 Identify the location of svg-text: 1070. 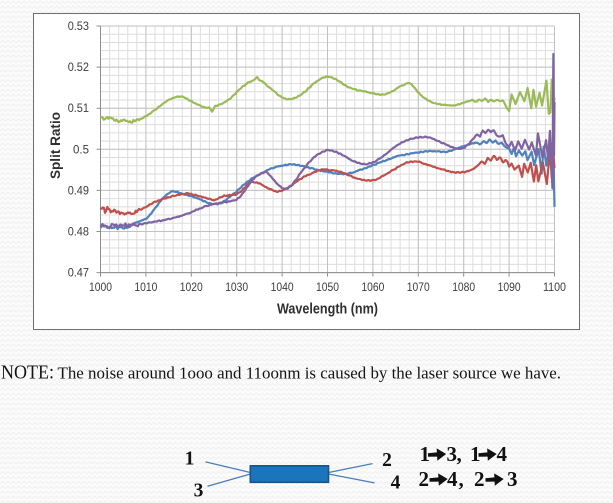
(418, 288).